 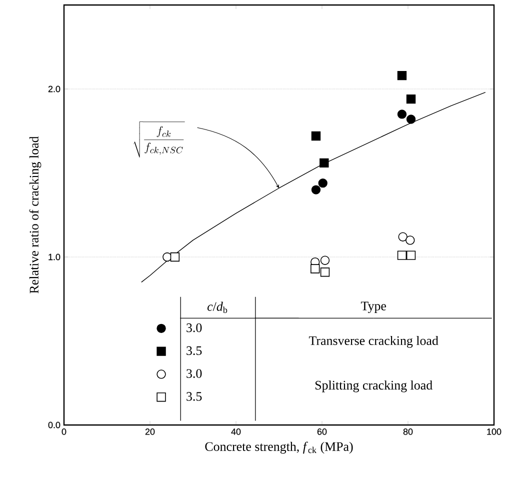 I want to click on y-axis-title: Relative ratio of cracking load, so click(x=35, y=215).